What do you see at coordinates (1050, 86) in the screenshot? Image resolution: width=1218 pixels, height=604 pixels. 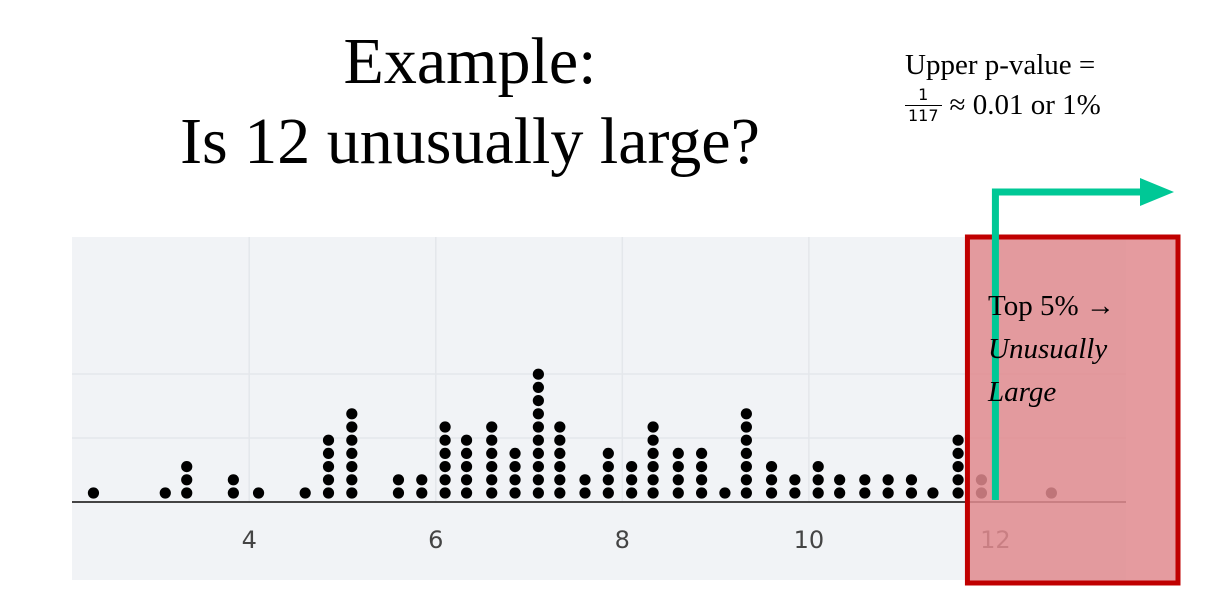 I see `p-value-box: Upper p-value = 1 117 ≈ 0.01 or 1%` at bounding box center [1050, 86].